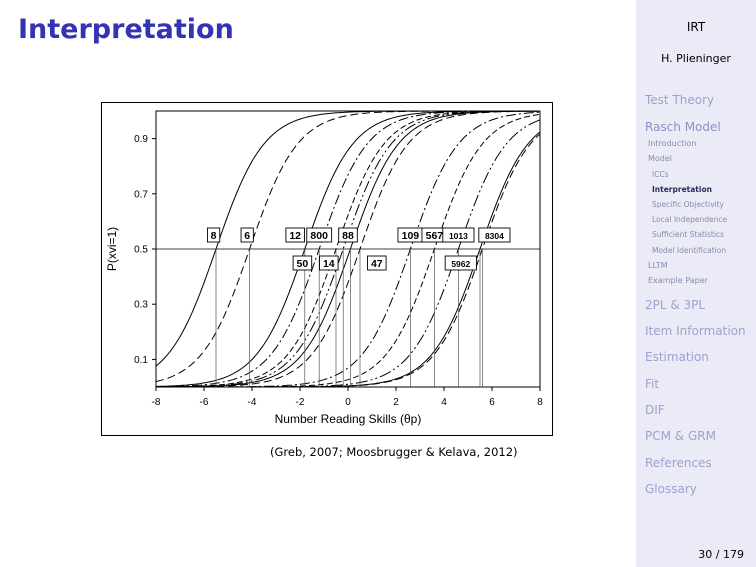 The width and height of the screenshot is (756, 567). Describe the element at coordinates (396, 402) in the screenshot. I see `x-tick-label: 2` at that location.